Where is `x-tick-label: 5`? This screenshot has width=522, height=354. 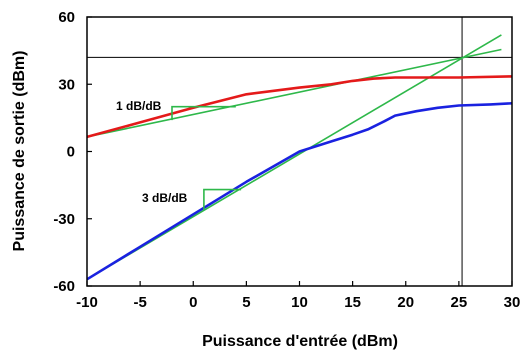
x-tick-label: 5 is located at coordinates (246, 302).